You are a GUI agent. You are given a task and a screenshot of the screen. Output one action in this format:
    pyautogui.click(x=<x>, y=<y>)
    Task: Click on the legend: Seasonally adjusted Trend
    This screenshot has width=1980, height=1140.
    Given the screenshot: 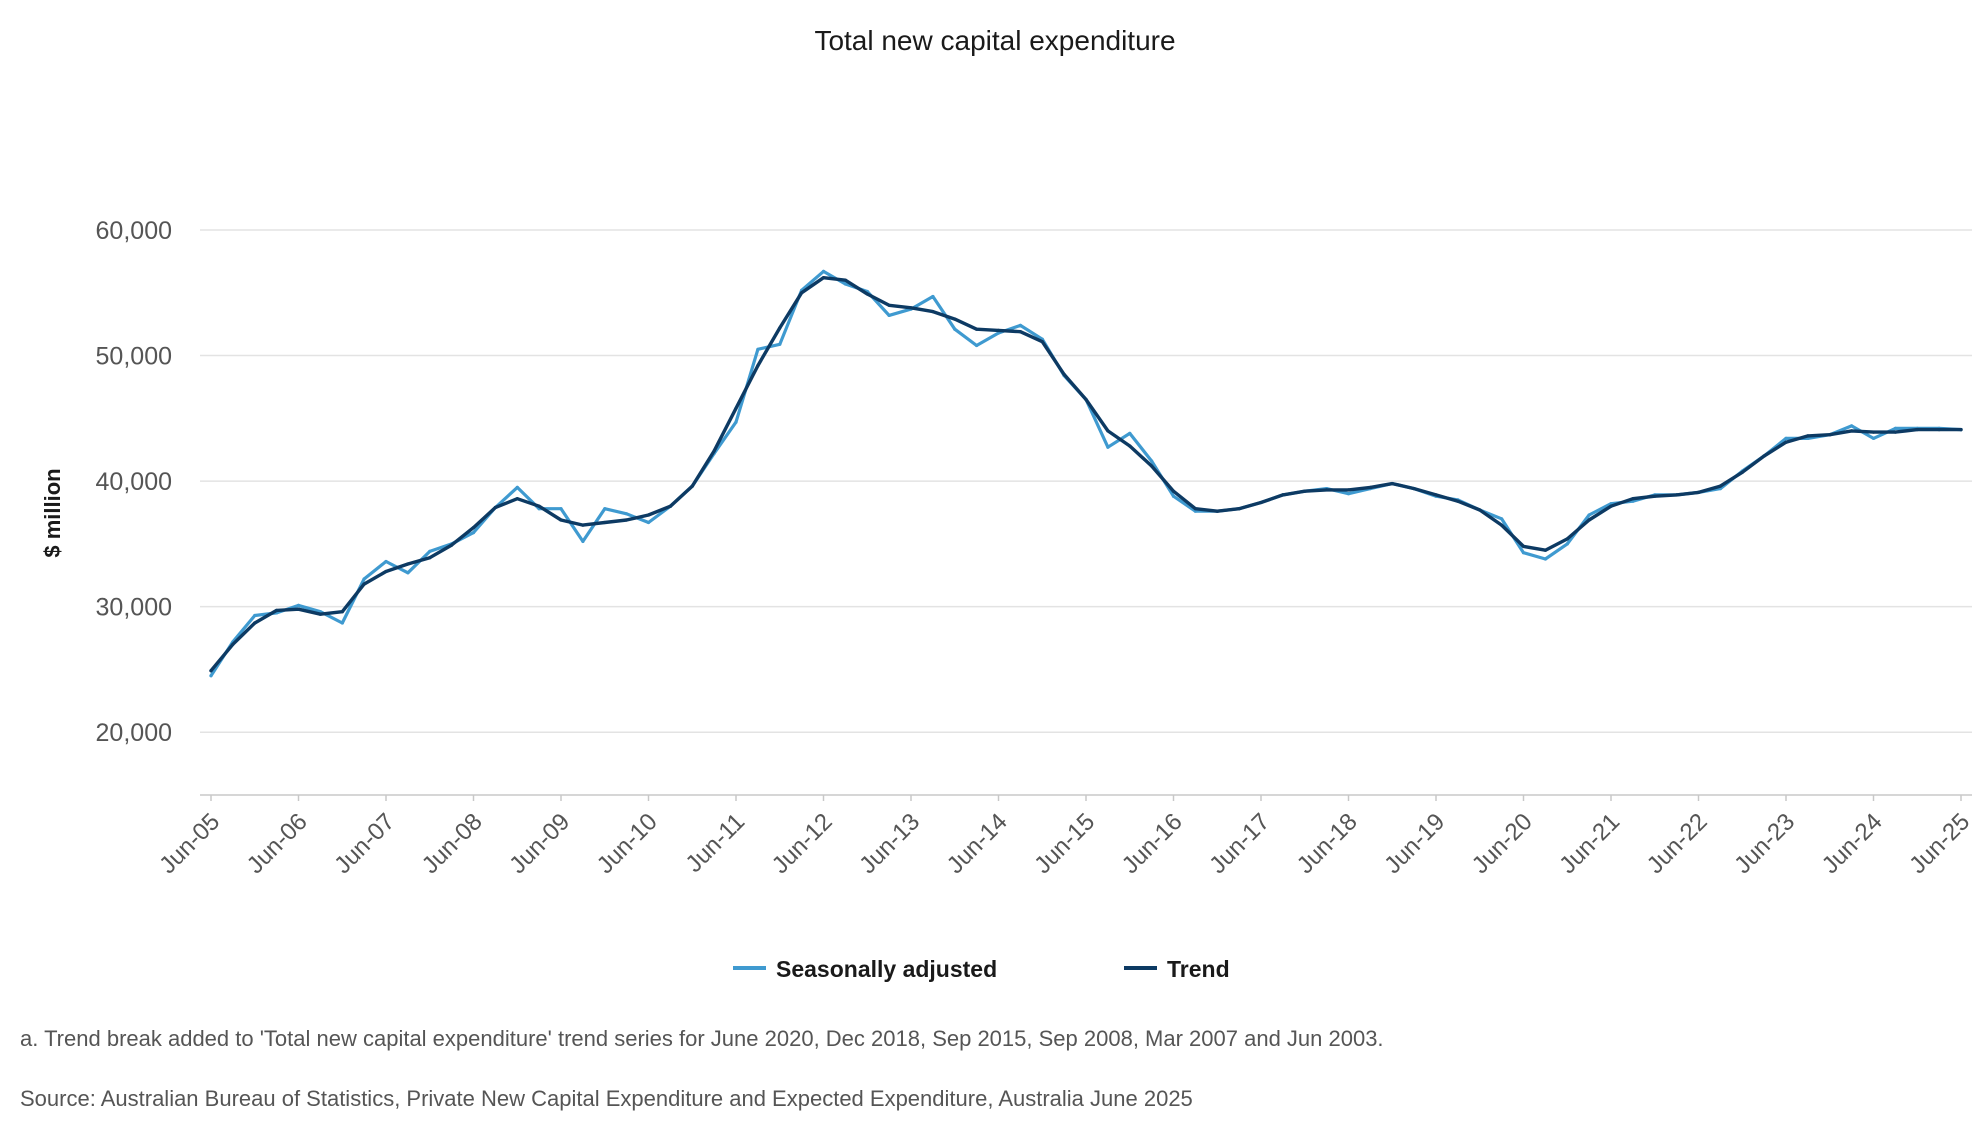 What is the action you would take?
    pyautogui.click(x=981, y=969)
    